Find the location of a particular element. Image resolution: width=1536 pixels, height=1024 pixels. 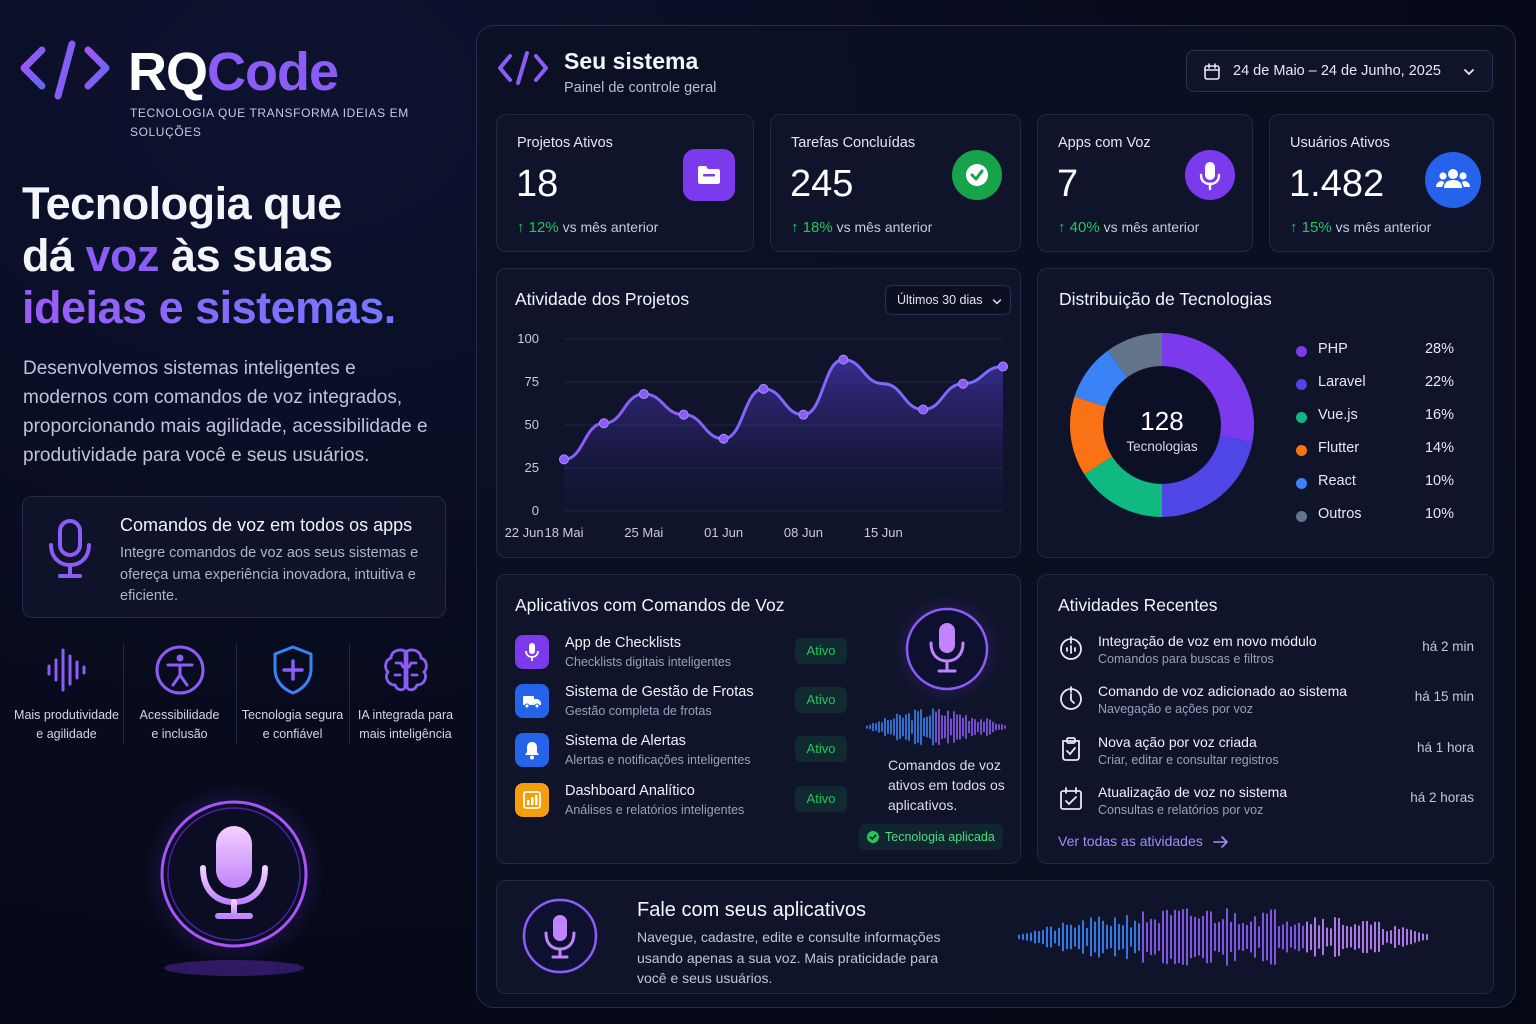

activity-title: Atividade dos Projetos is located at coordinates (602, 299).